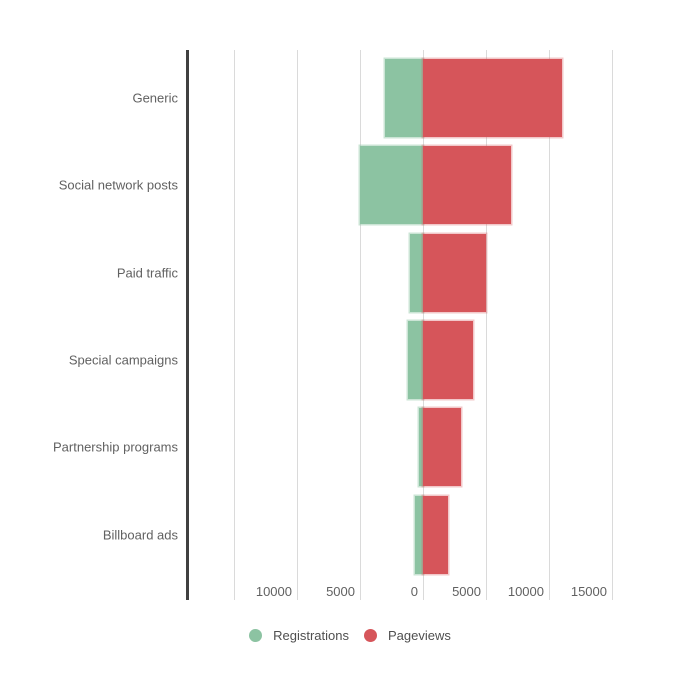  Describe the element at coordinates (588, 591) in the screenshot. I see `x-axis-tick-label: 15000` at that location.